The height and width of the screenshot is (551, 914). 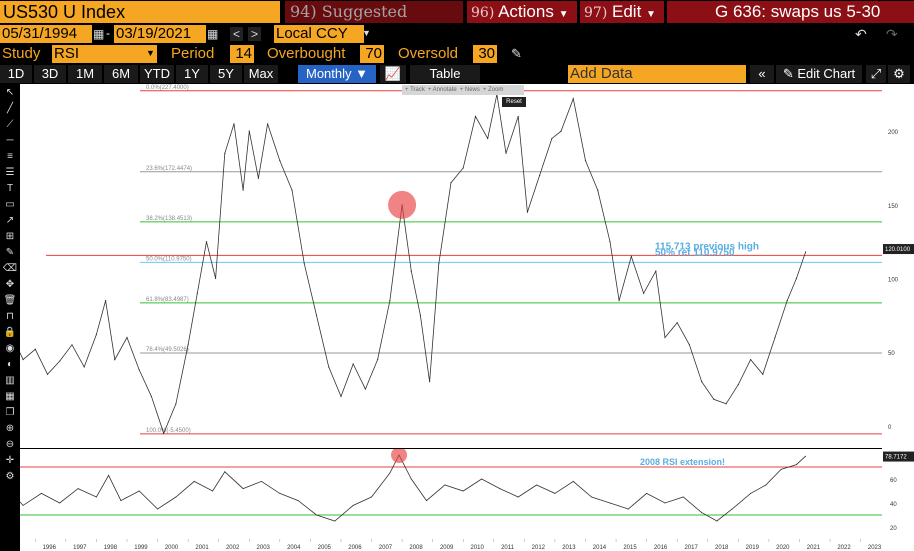 I want to click on y-tick-0: 200, so click(x=893, y=133).